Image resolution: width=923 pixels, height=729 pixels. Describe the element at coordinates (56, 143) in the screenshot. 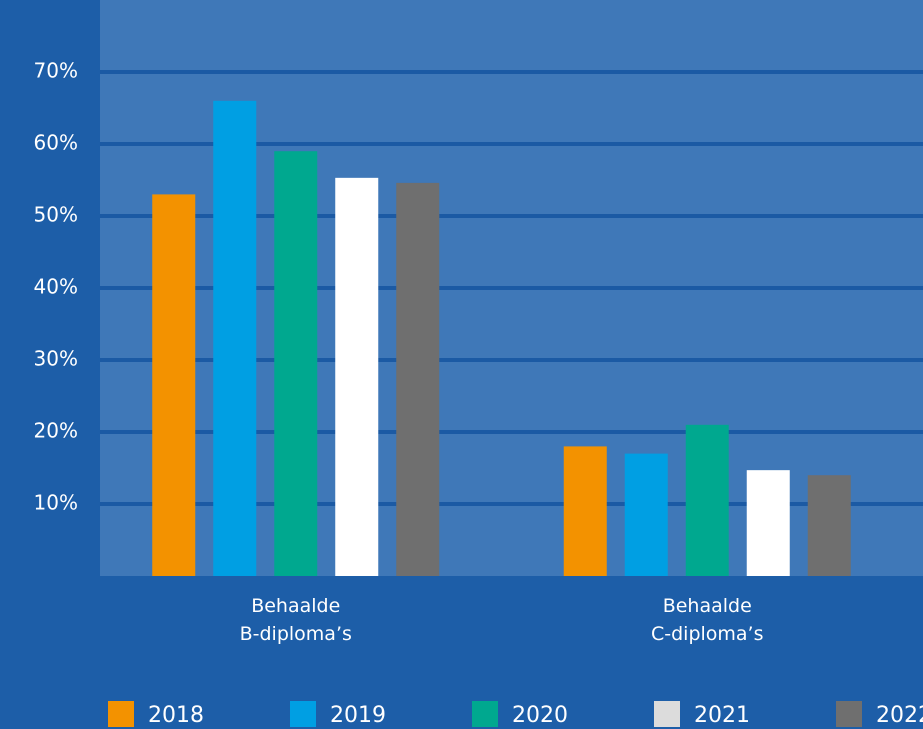

I see `y-tick-label: 60%` at that location.